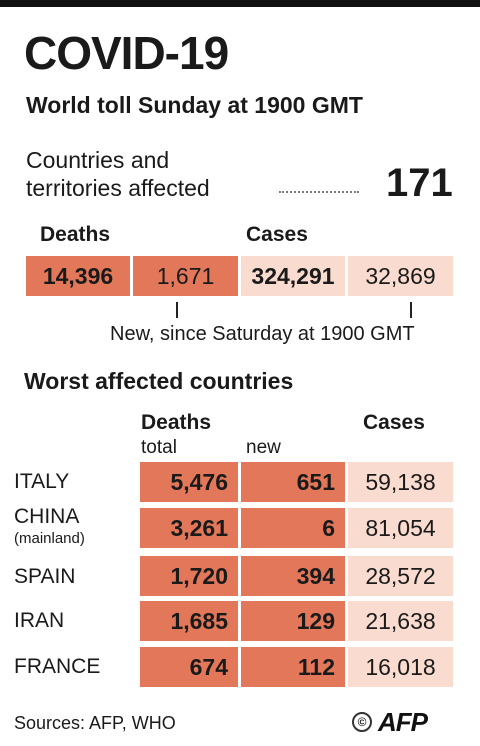  What do you see at coordinates (177, 310) in the screenshot?
I see `new-deaths-tick` at bounding box center [177, 310].